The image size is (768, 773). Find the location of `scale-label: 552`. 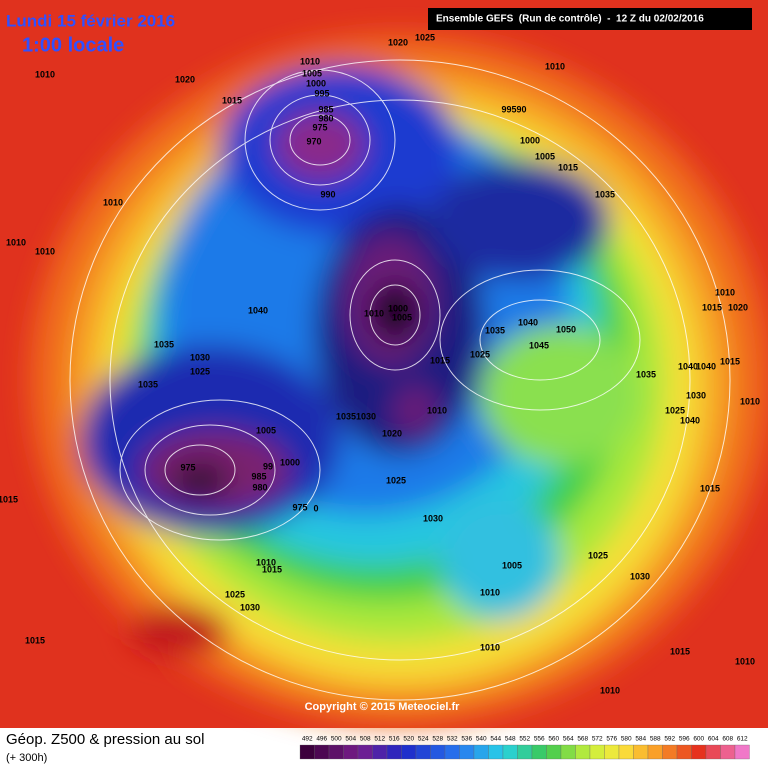

scale-label: 552 is located at coordinates (524, 739).